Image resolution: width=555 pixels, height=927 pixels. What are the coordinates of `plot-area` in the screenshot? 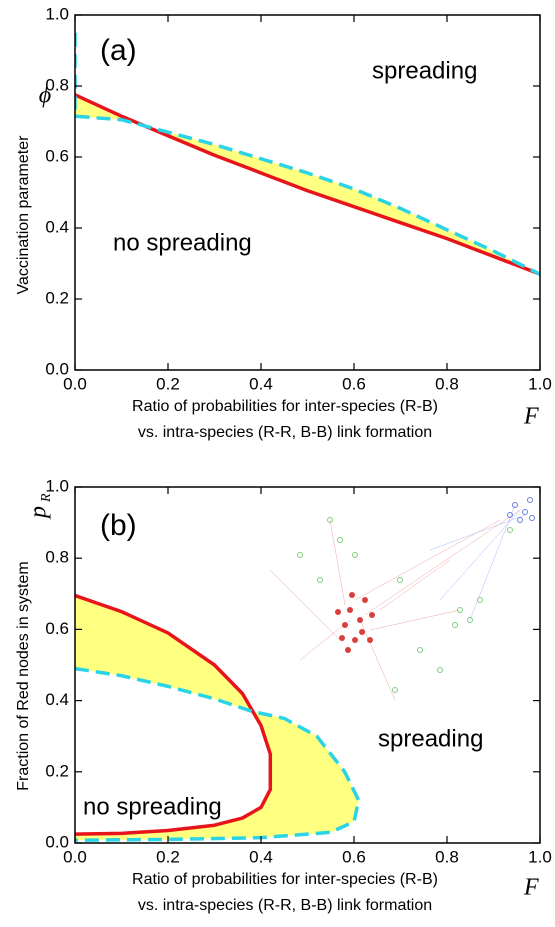 It's located at (218, 717).